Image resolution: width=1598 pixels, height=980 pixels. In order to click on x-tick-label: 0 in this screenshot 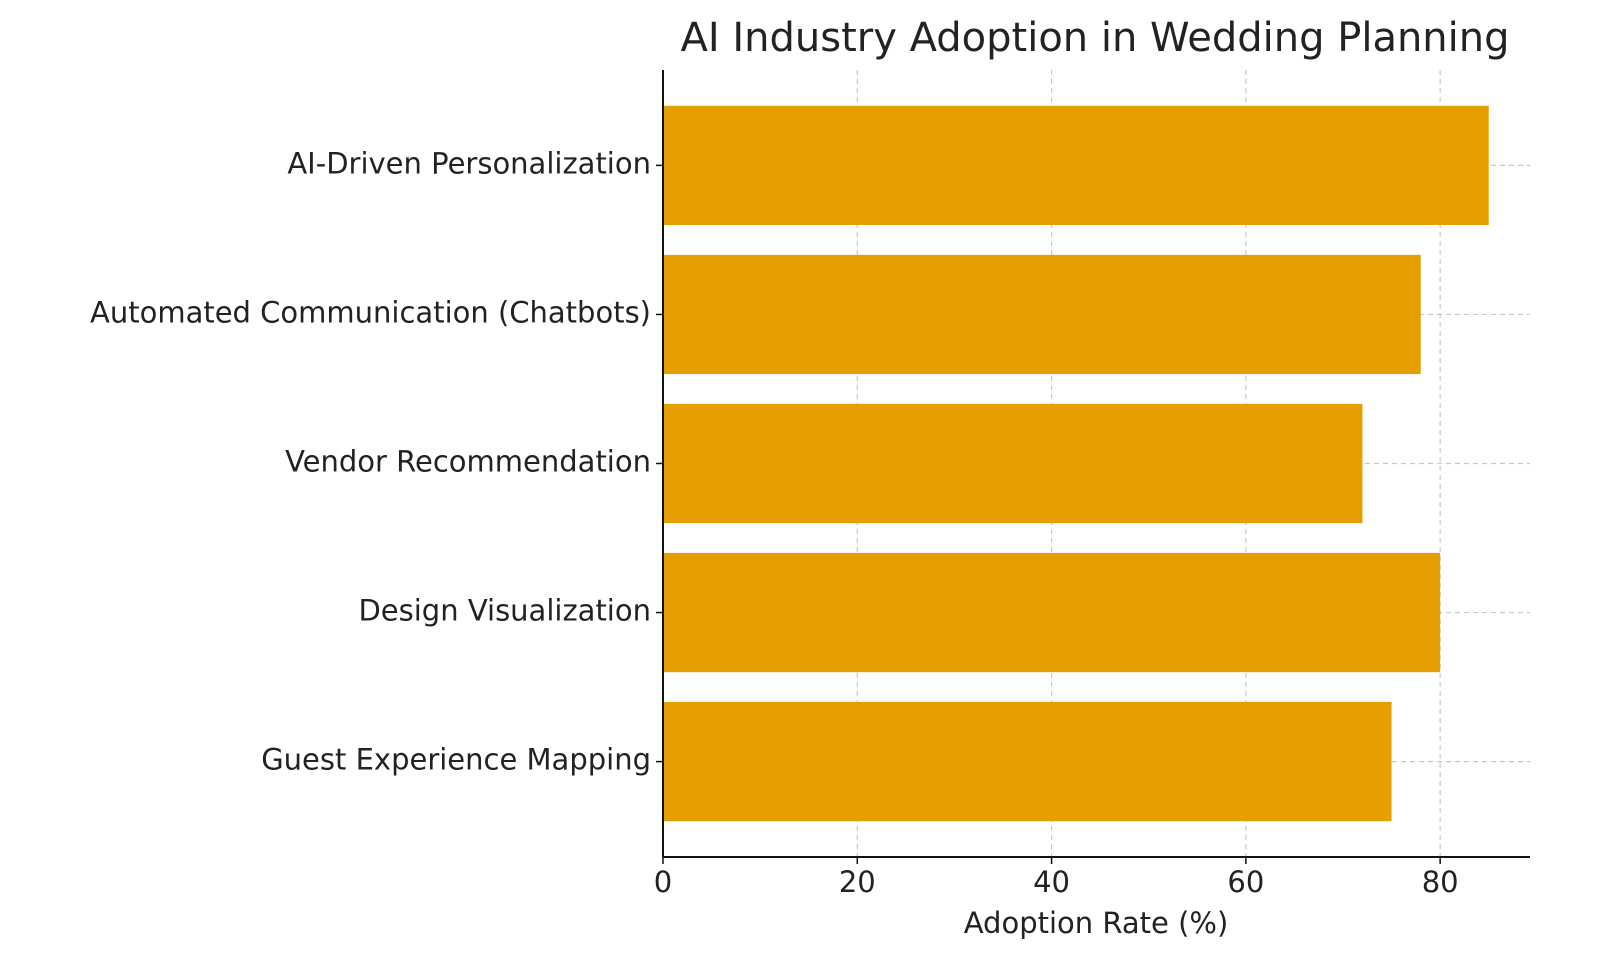, I will do `click(663, 882)`.